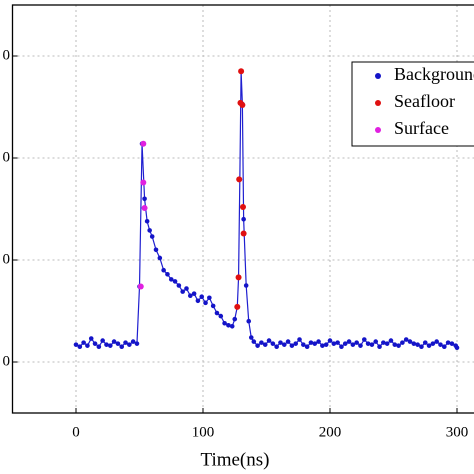 The image size is (474, 474). What do you see at coordinates (457, 432) in the screenshot?
I see `x-tick-label: 300` at bounding box center [457, 432].